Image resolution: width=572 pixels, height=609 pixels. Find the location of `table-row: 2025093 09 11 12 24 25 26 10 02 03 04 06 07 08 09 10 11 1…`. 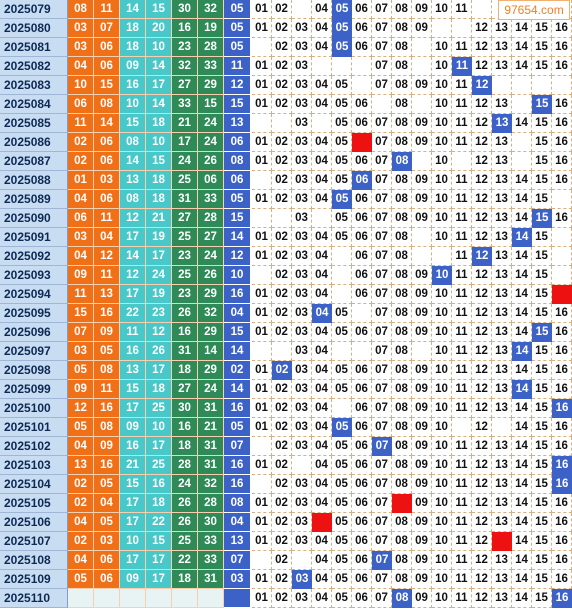

table-row: 2025093 09 11 12 24 25 26 10 02 03 04 06 07 08 09 10 11 1… is located at coordinates (286, 275).